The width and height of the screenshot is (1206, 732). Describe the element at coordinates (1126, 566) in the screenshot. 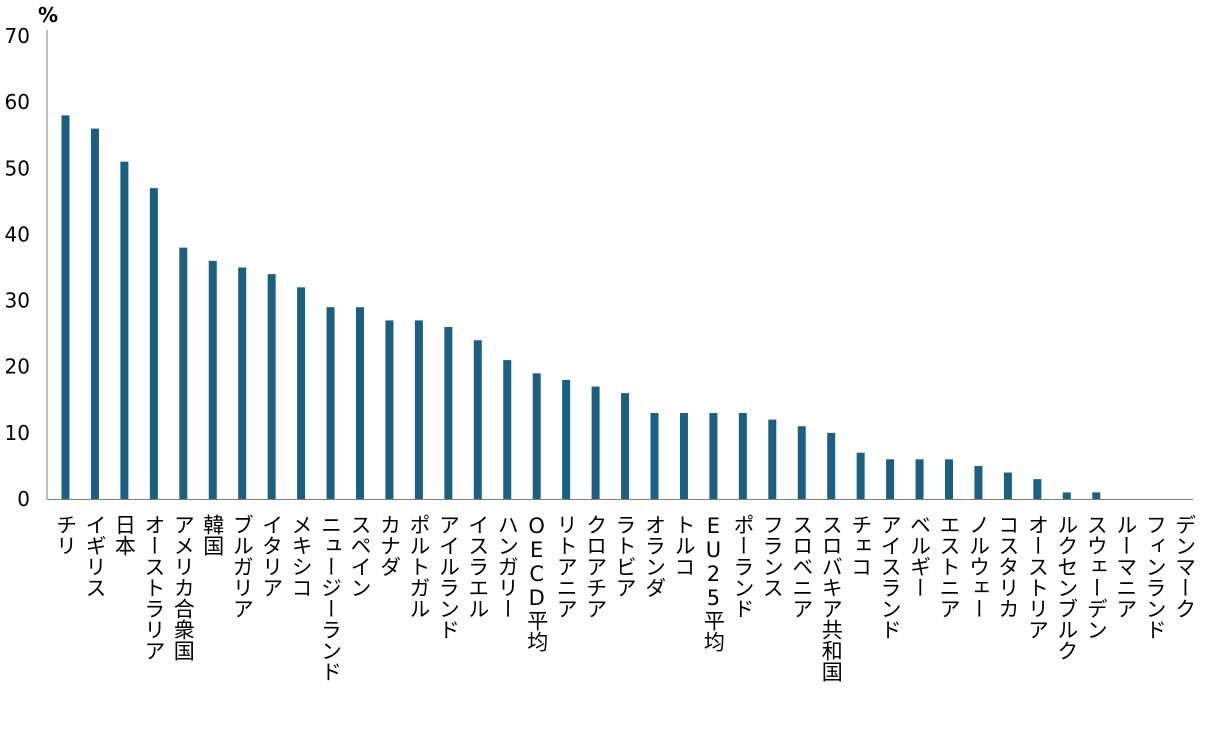

I see `x-category-label: ルーマニア` at that location.